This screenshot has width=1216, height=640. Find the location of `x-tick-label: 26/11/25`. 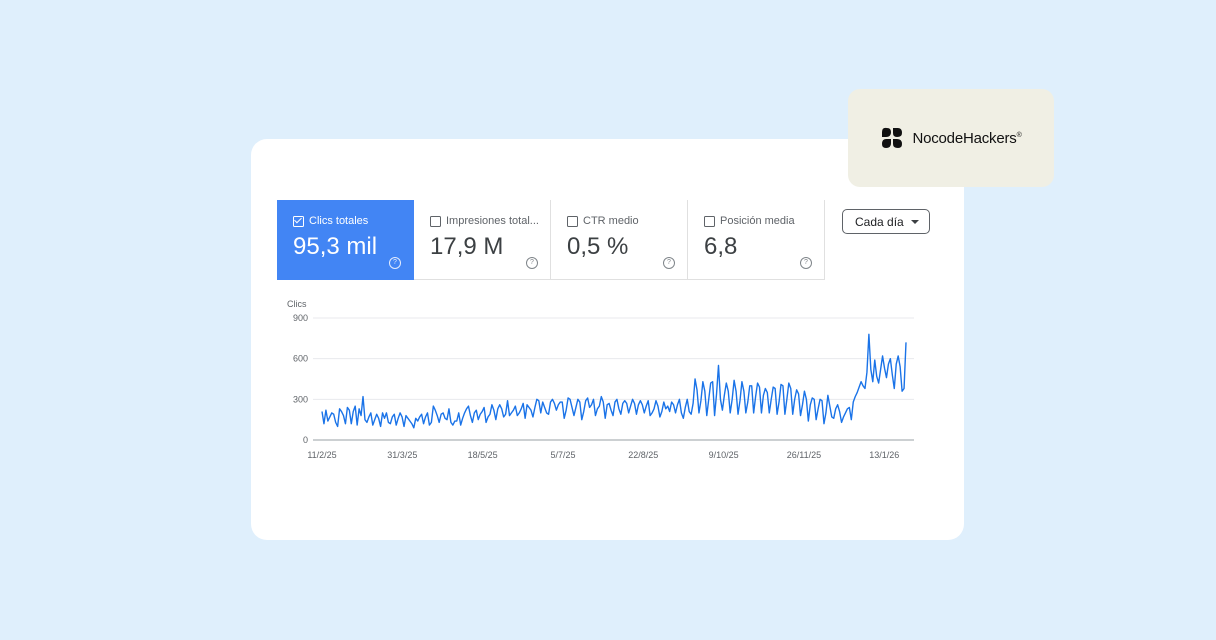

x-tick-label: 26/11/25 is located at coordinates (804, 455).